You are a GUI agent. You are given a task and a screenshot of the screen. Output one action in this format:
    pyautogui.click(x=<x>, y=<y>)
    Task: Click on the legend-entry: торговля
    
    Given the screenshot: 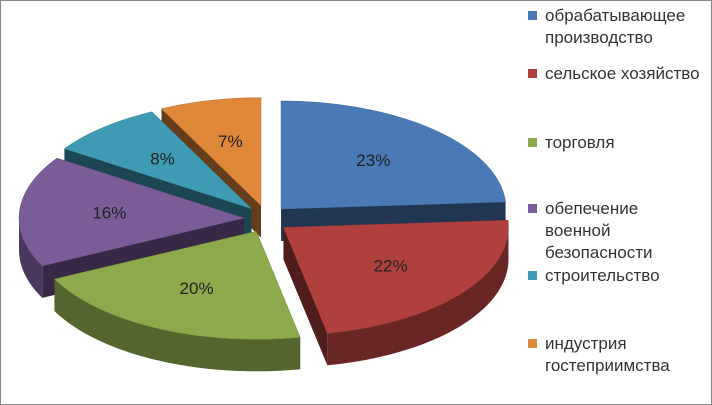 What is the action you would take?
    pyautogui.click(x=618, y=143)
    